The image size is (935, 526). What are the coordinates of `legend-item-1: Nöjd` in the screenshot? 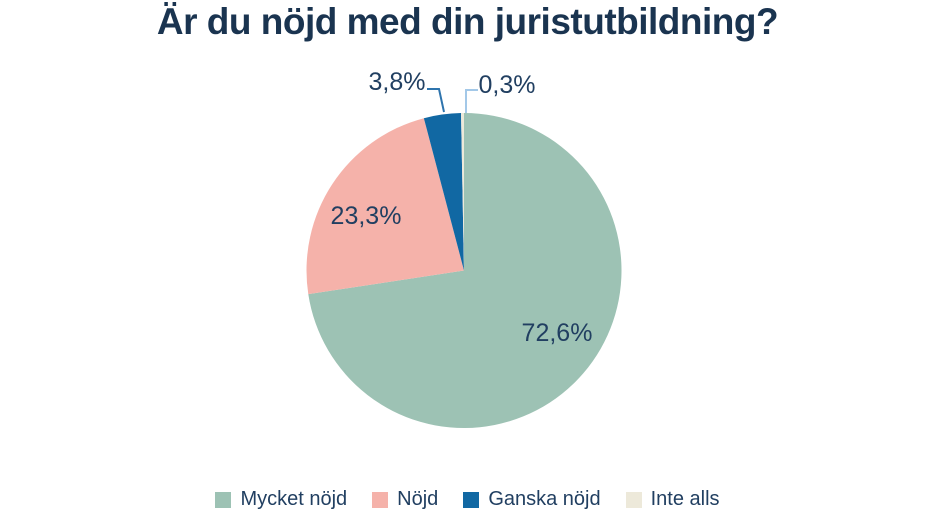 It's located at (405, 499).